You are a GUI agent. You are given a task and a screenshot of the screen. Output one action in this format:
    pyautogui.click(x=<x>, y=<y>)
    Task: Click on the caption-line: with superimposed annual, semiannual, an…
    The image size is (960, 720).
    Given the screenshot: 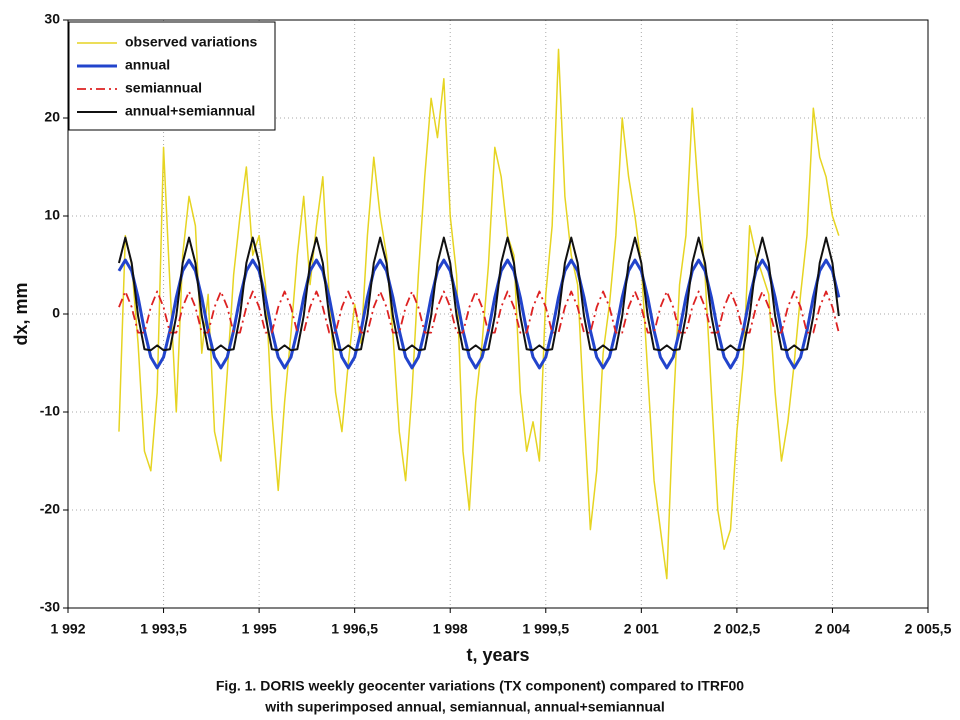 What is the action you would take?
    pyautogui.click(x=464, y=707)
    